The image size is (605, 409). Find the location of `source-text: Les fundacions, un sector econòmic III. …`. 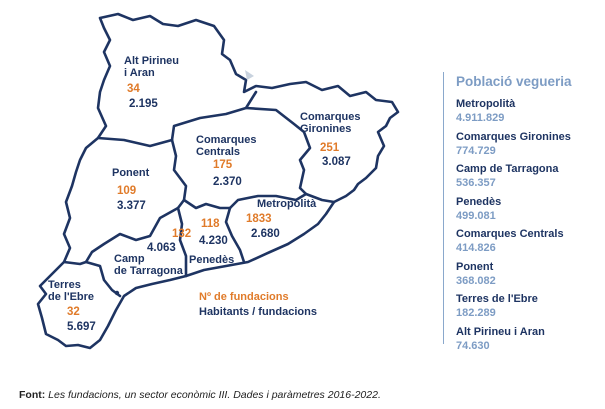

source-text: Les fundacions, un sector econòmic III. … is located at coordinates (214, 395).